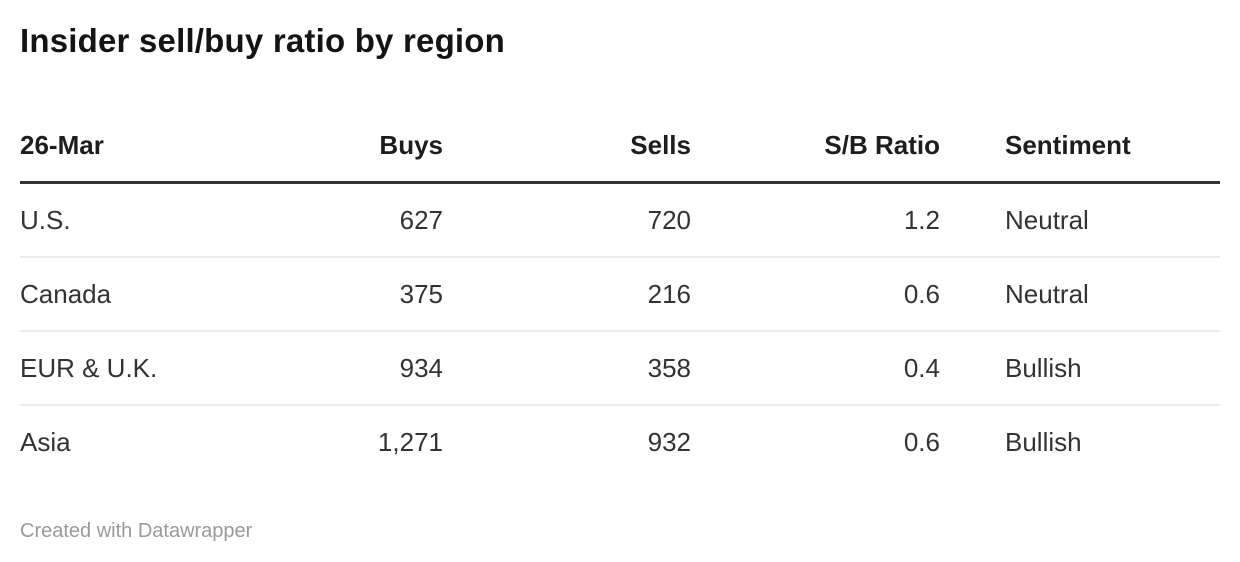 Image resolution: width=1240 pixels, height=562 pixels. Describe the element at coordinates (356, 220) in the screenshot. I see `table-cell-buys: 627` at that location.